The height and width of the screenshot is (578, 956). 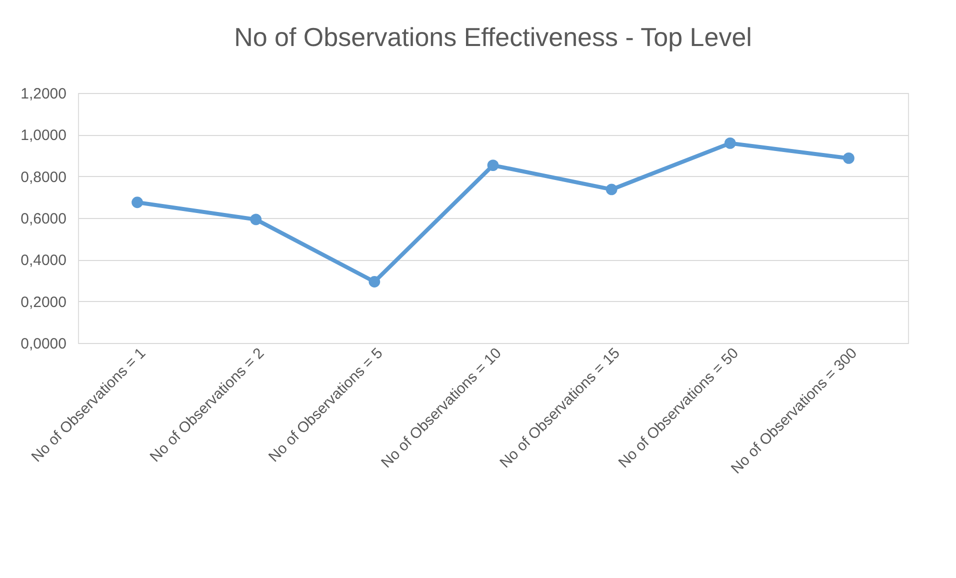 What do you see at coordinates (43, 177) in the screenshot?
I see `y-tick-label: 0,8000` at bounding box center [43, 177].